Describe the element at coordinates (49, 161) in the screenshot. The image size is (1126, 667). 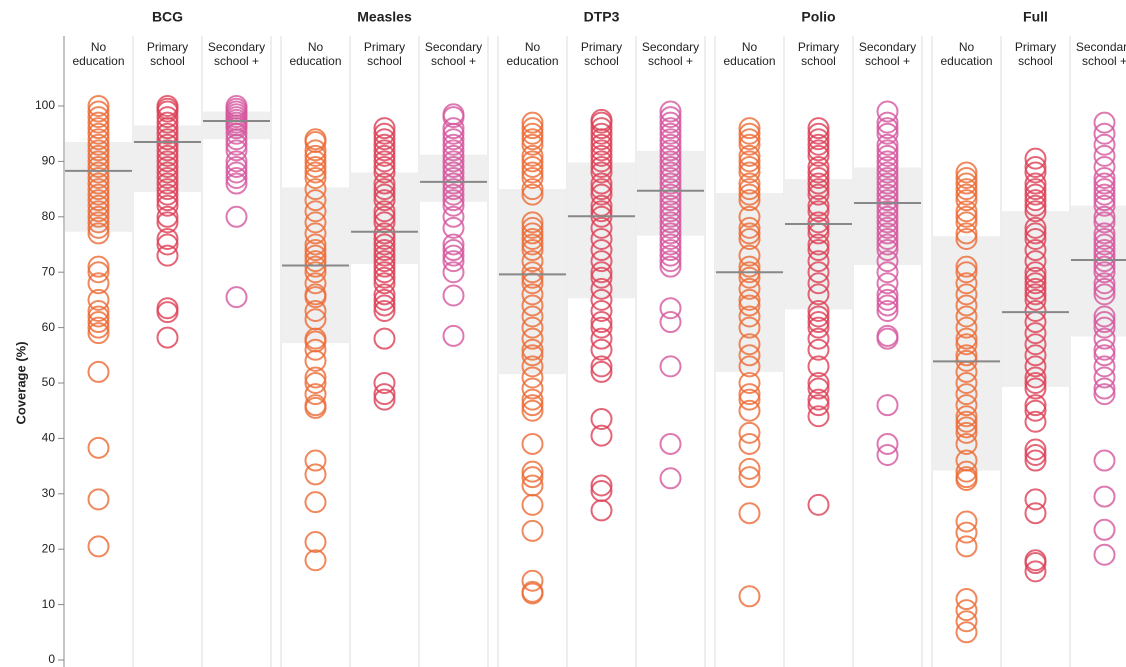
I see `y-tick-label: 90` at that location.